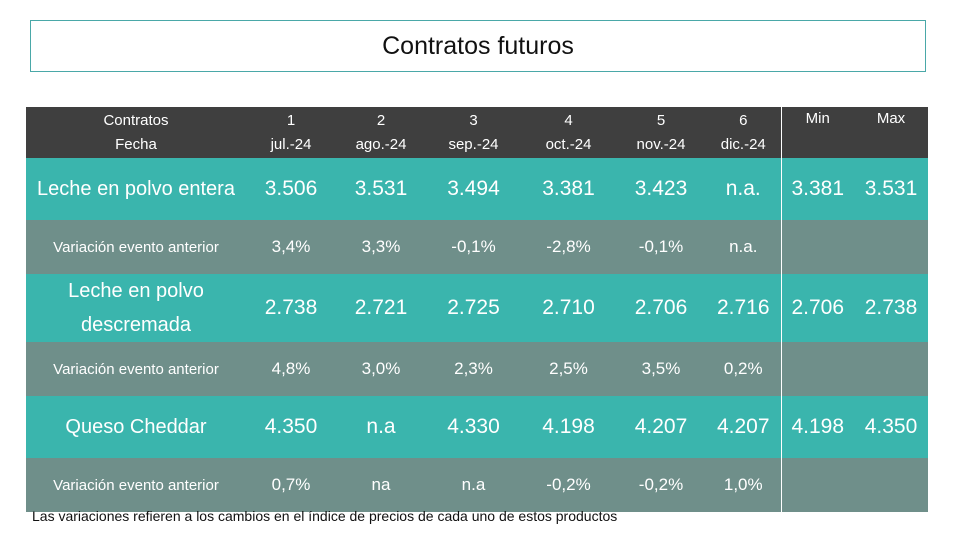  Describe the element at coordinates (478, 46) in the screenshot. I see `page-title: Contratos futuros` at that location.